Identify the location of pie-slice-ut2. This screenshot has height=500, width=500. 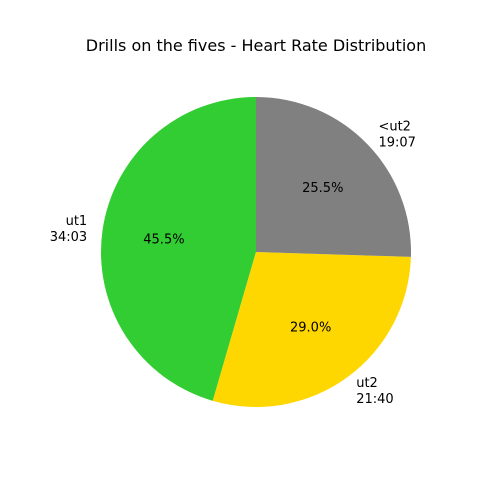
(311, 329).